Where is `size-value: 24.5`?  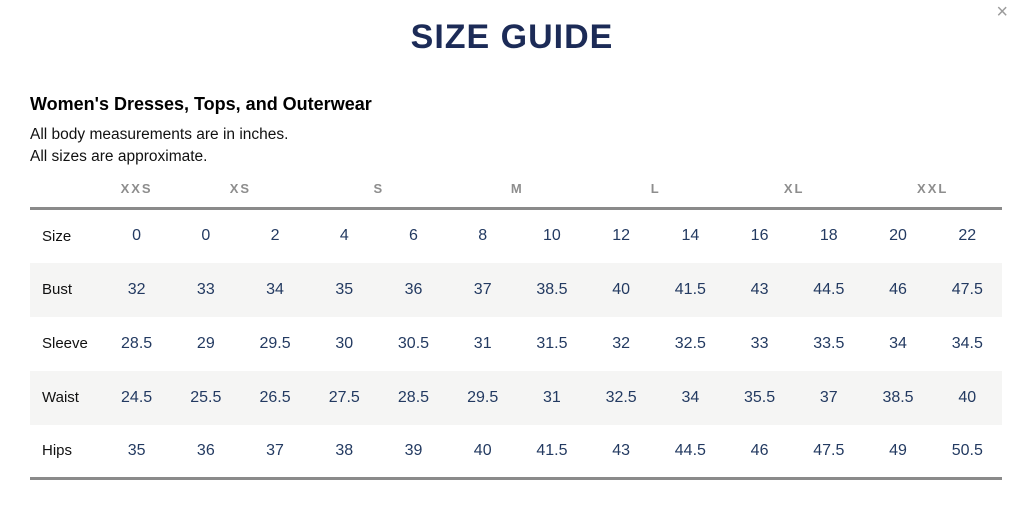
size-value: 24.5 is located at coordinates (137, 397).